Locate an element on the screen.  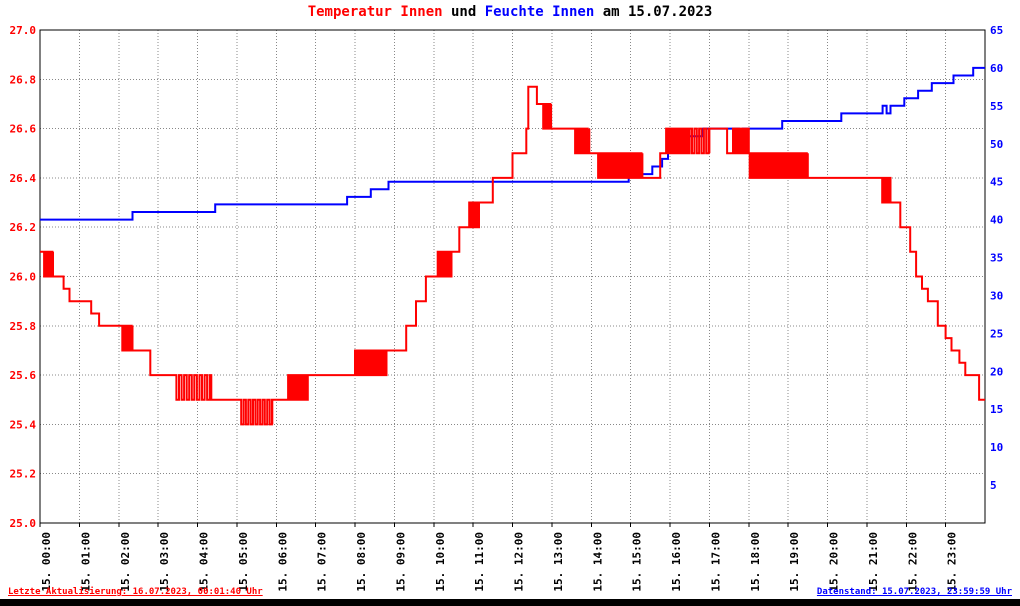
x-axis-tick-label: 15. 00:00 is located at coordinates (46, 562).